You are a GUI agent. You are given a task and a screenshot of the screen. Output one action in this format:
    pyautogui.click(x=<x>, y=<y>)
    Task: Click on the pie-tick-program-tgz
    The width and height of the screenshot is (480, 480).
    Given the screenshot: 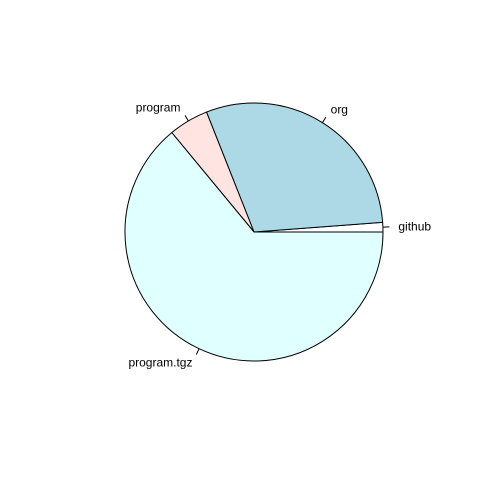 What is the action you would take?
    pyautogui.click(x=197, y=351)
    